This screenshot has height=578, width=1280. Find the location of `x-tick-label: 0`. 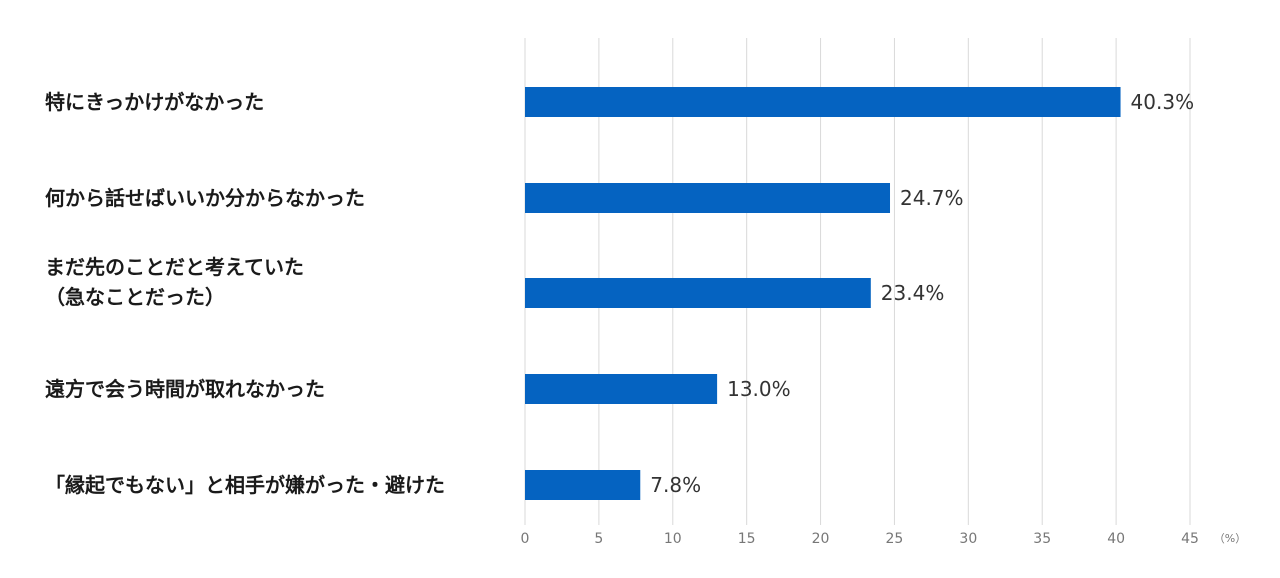

x-tick-label: 0 is located at coordinates (525, 539).